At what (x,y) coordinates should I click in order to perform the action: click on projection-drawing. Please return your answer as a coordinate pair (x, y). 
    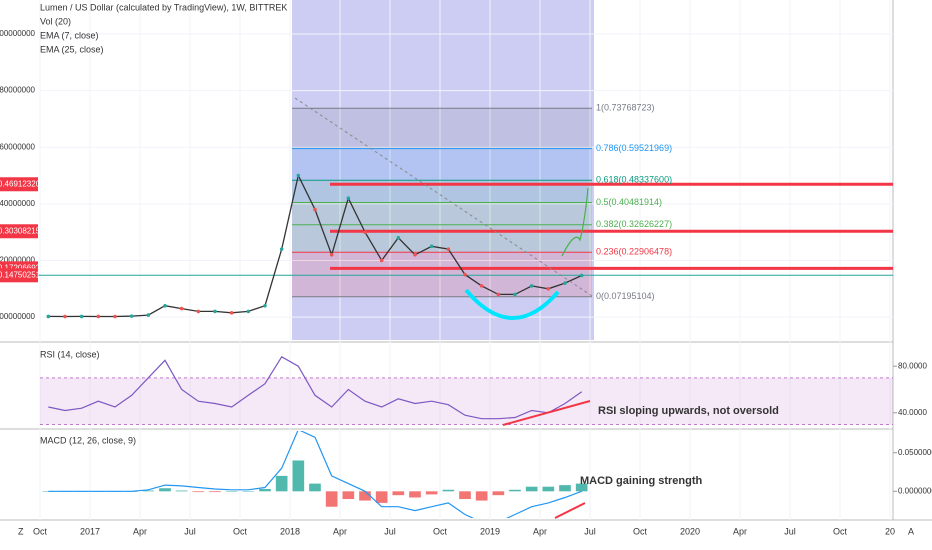
    Looking at the image, I should click on (575, 222).